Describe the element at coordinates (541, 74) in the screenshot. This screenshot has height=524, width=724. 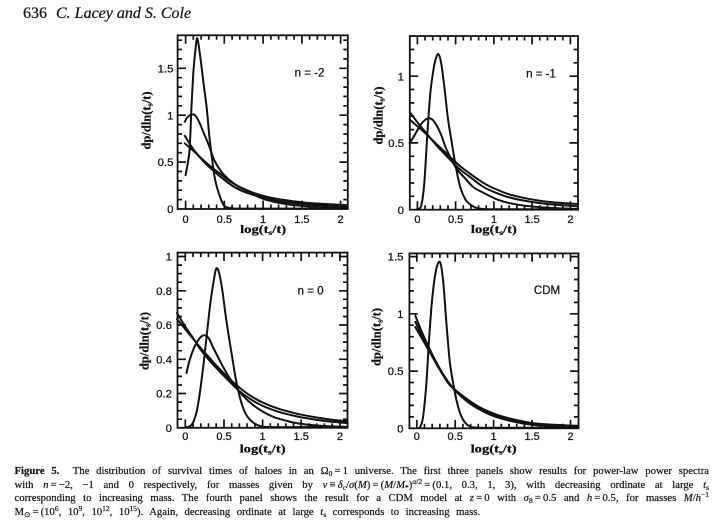
I see `svg-text: n = -1` at that location.